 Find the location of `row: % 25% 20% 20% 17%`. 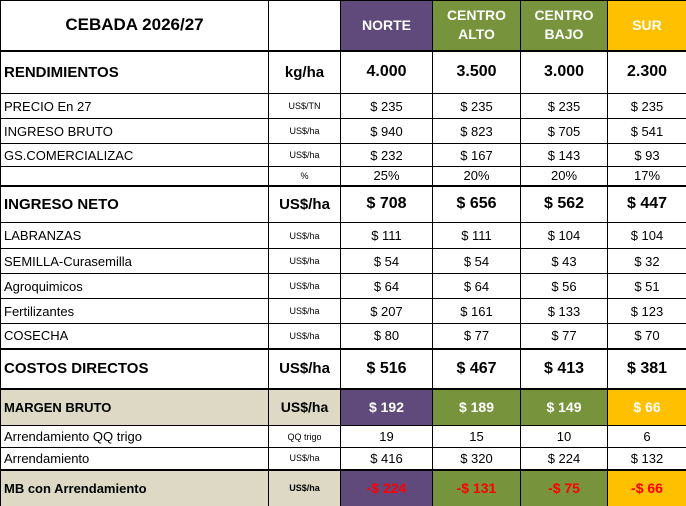

row: % 25% 20% 20% 17% is located at coordinates (343, 176).